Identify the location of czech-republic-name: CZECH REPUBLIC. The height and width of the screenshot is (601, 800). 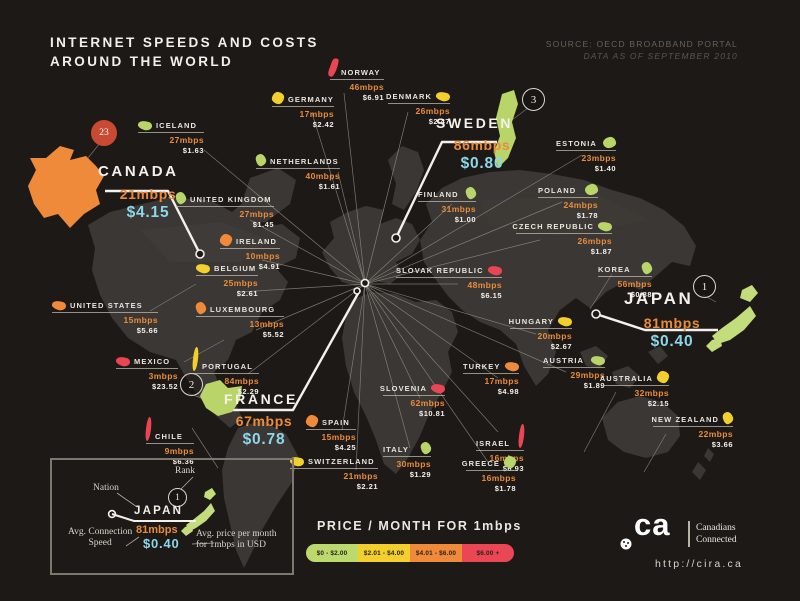
(553, 226).